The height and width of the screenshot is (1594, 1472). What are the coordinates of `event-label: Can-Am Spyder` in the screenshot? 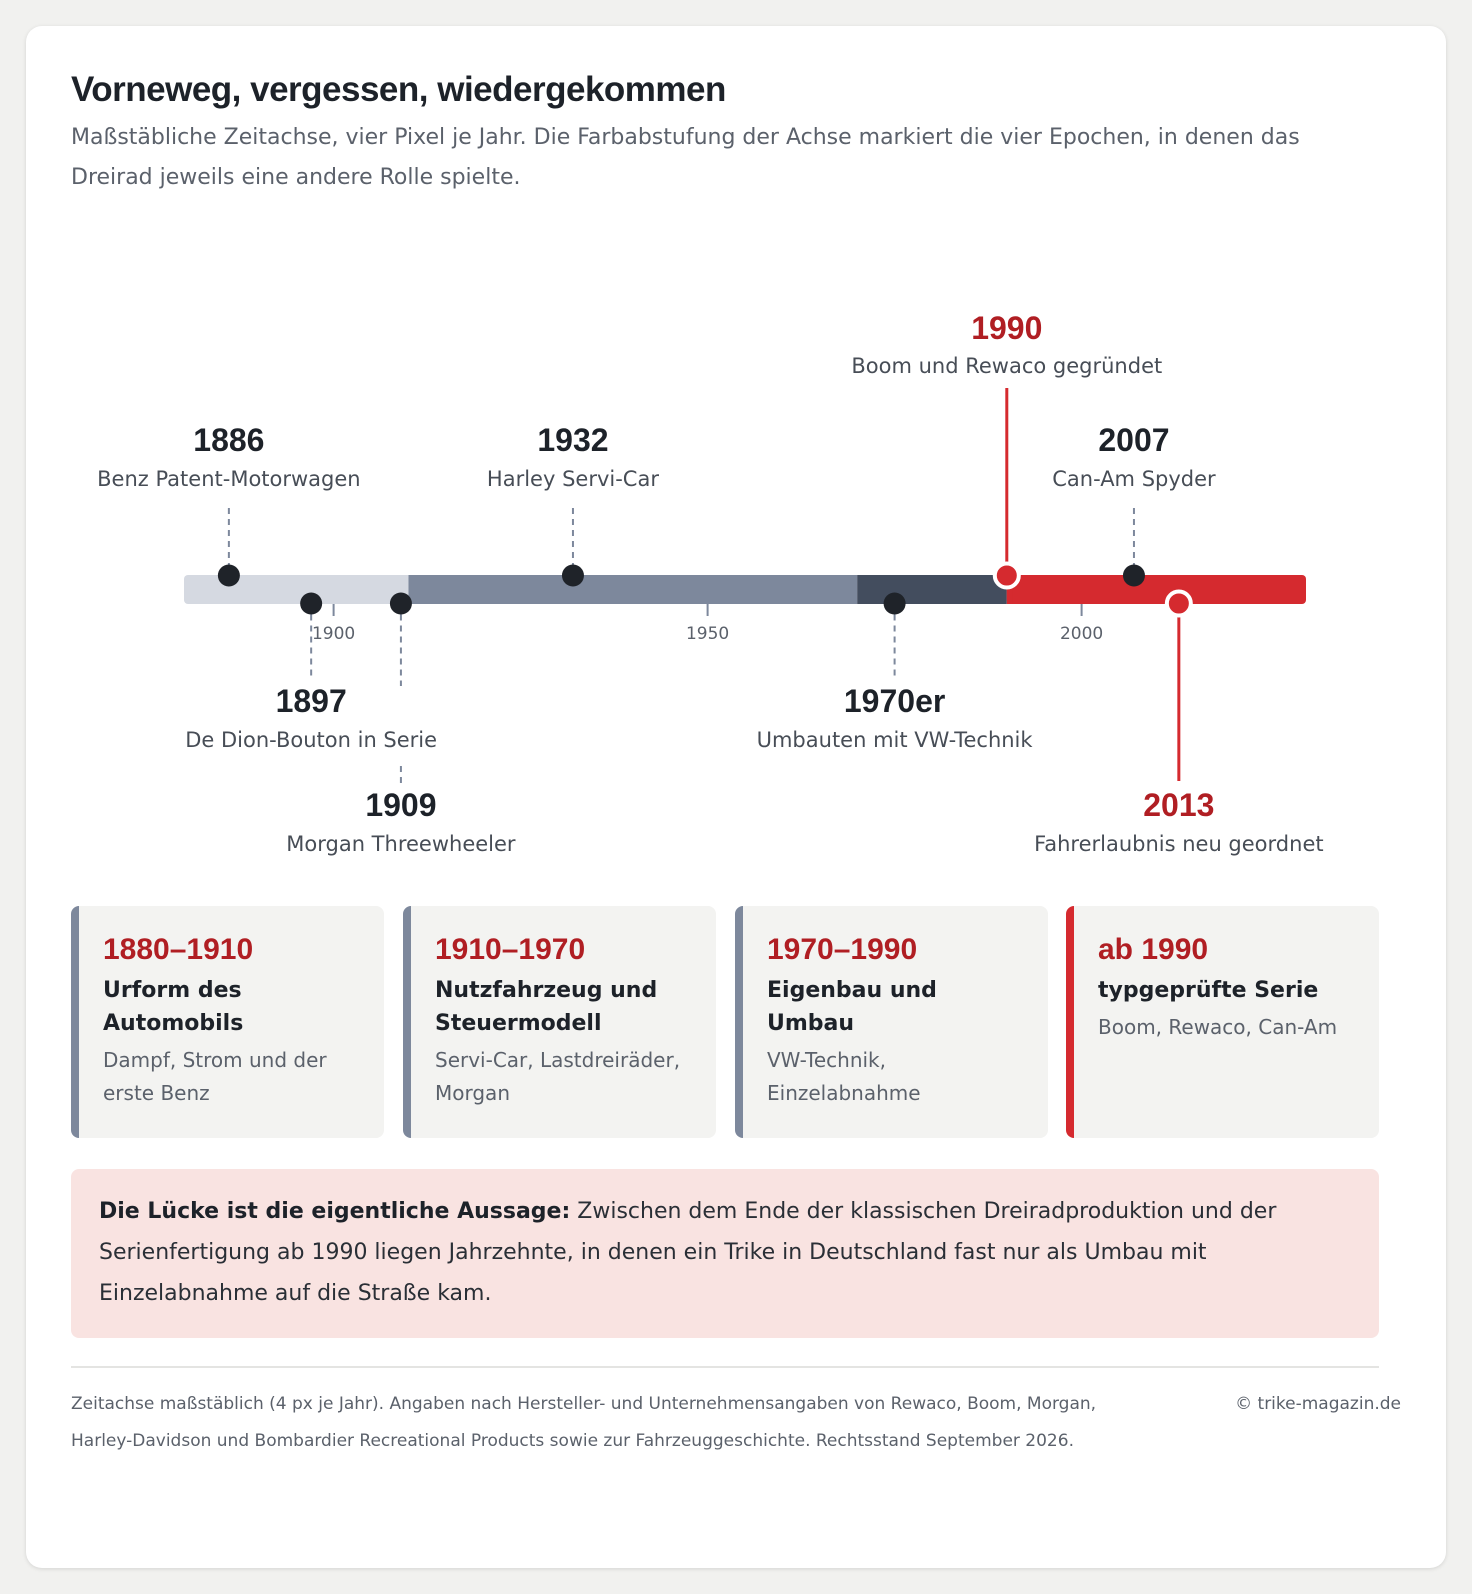 It's located at (1134, 479).